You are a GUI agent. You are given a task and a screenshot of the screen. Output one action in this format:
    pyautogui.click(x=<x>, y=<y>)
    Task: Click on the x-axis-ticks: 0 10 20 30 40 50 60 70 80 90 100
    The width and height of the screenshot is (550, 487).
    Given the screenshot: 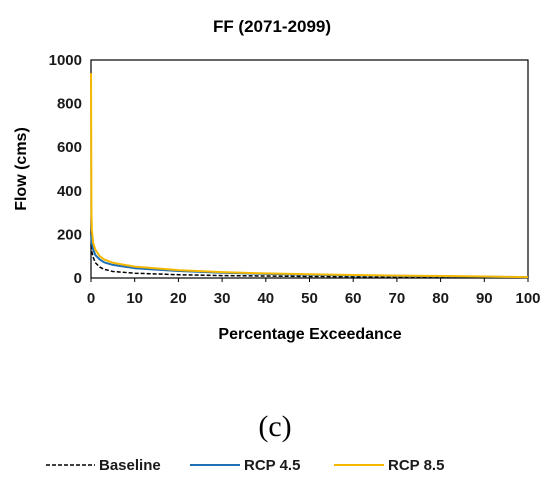 What is the action you would take?
    pyautogui.click(x=314, y=292)
    